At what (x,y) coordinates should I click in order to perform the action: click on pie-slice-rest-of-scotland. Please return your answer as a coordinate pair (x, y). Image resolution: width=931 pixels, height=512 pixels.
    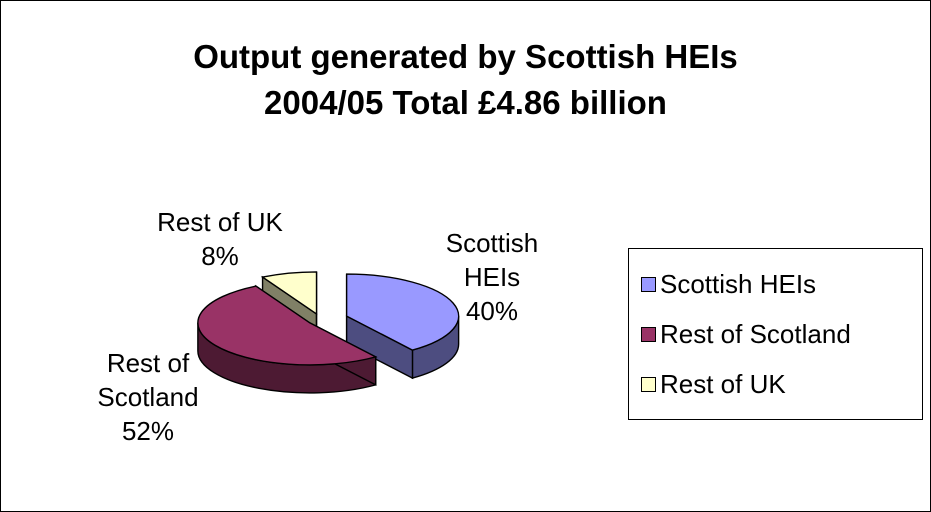
    Looking at the image, I should click on (287, 339).